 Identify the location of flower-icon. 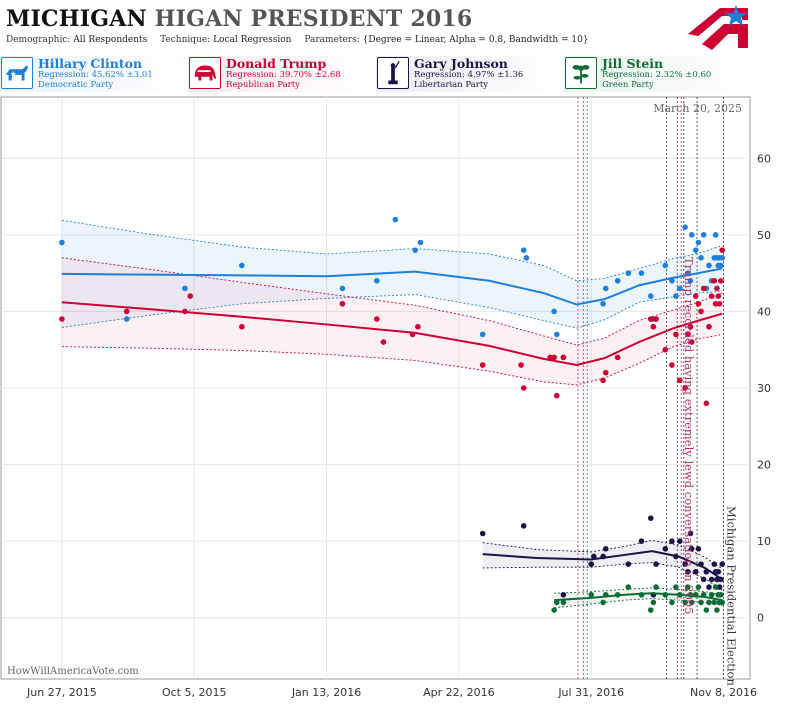
(581, 73).